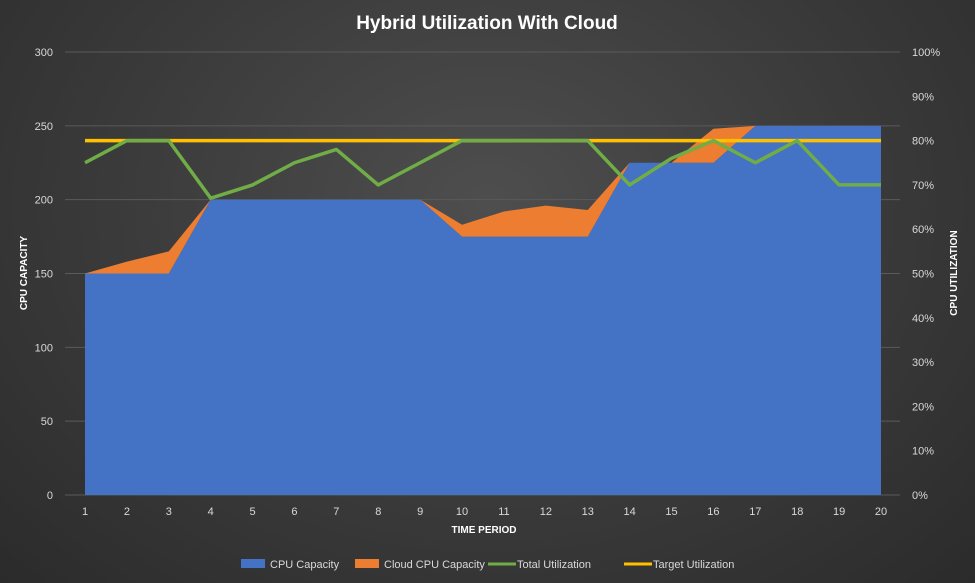  What do you see at coordinates (630, 512) in the screenshot?
I see `x-tick-label: 14` at bounding box center [630, 512].